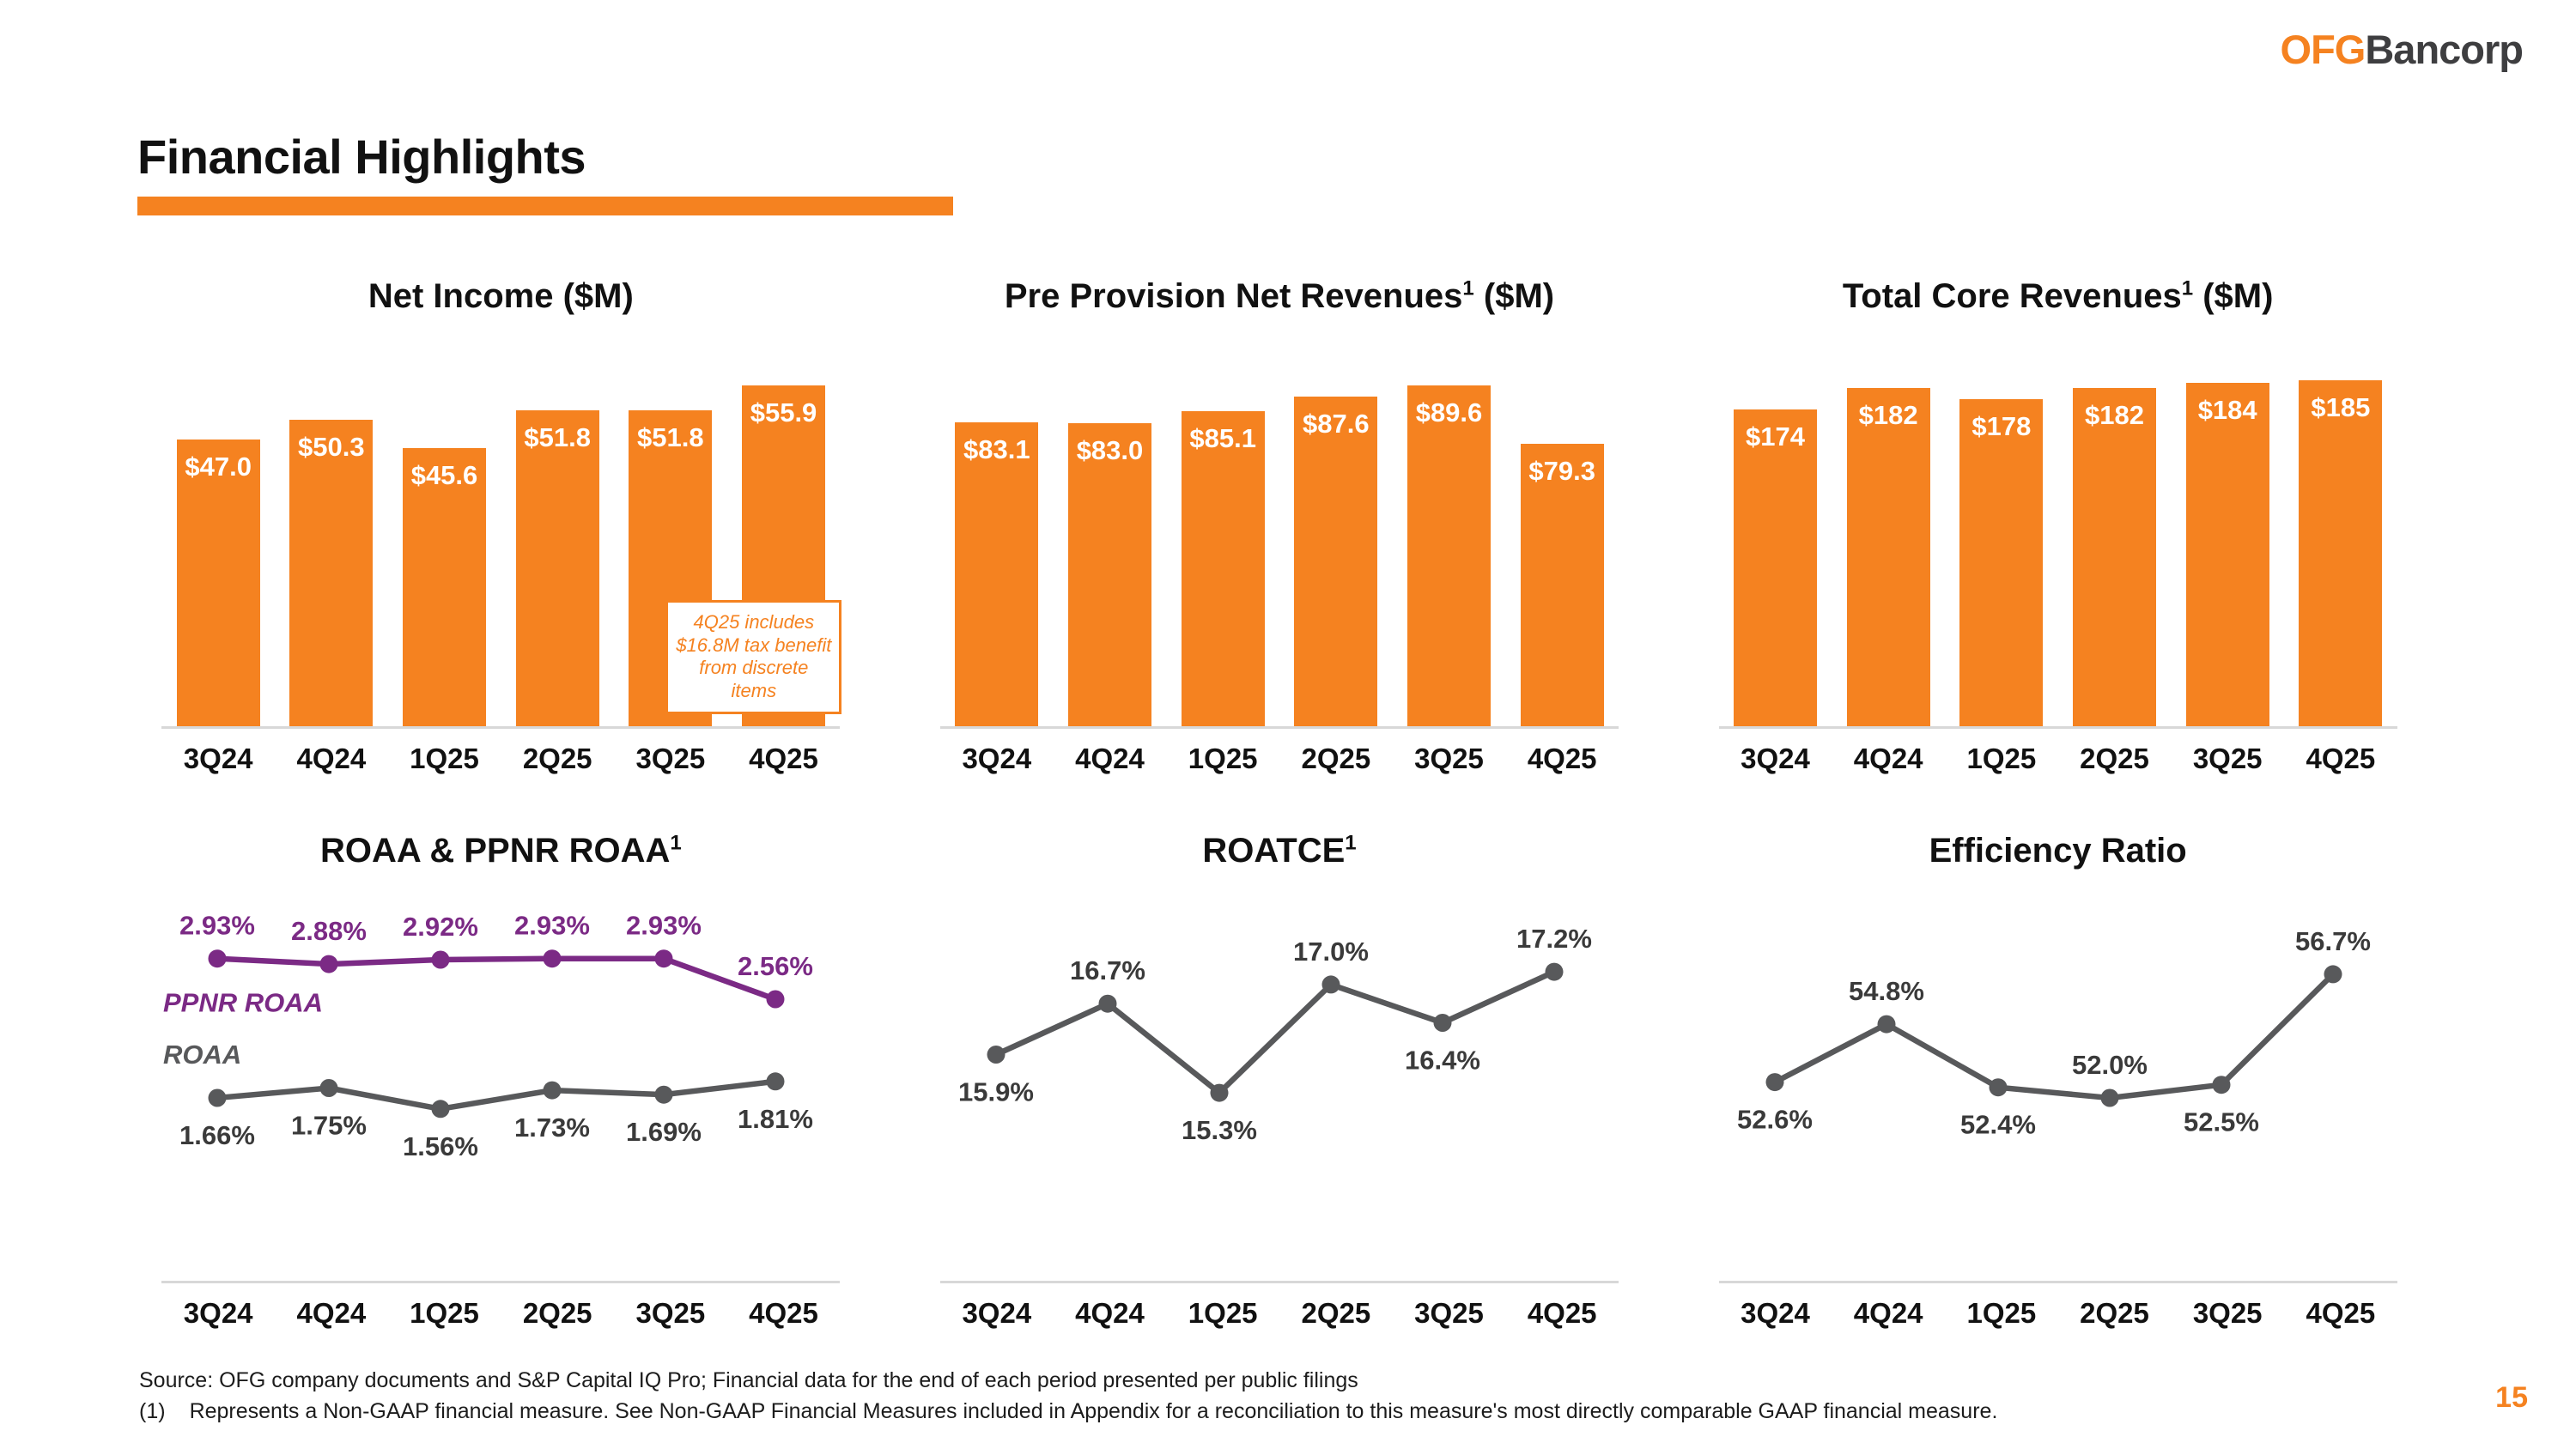 The image size is (2576, 1449). I want to click on total-core-revenues-plot-area: $174 $182 $178 $182 $184 $185, so click(2057, 540).